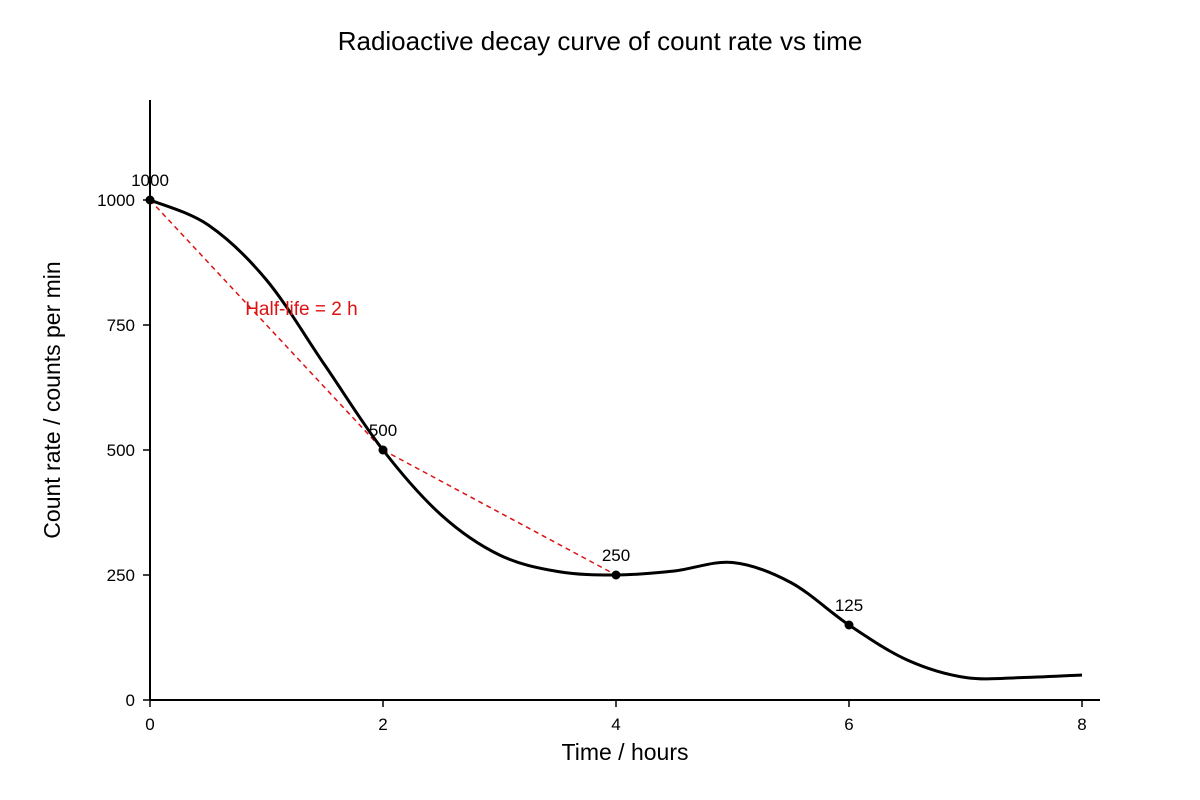 The image size is (1200, 800). I want to click on y-axis-label: Count rate / counts per min, so click(52, 399).